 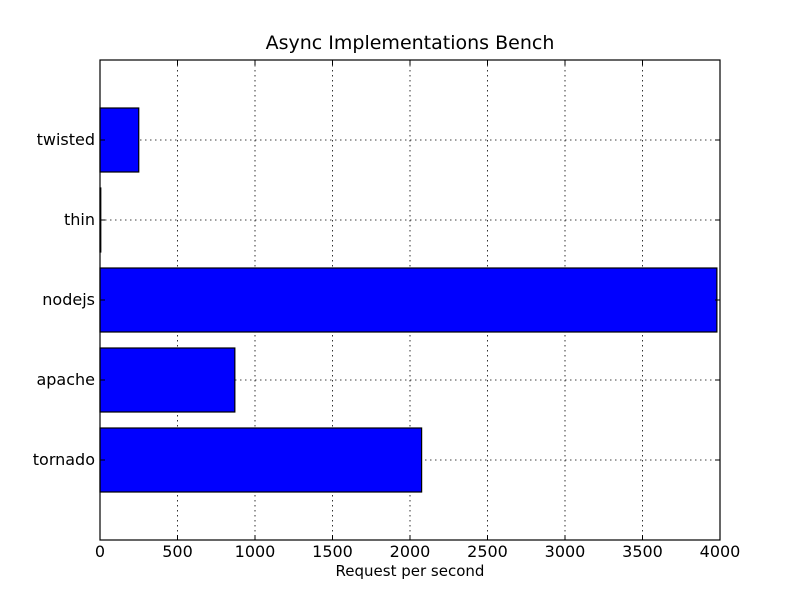 I want to click on x-tick-label: 0, so click(x=100, y=551).